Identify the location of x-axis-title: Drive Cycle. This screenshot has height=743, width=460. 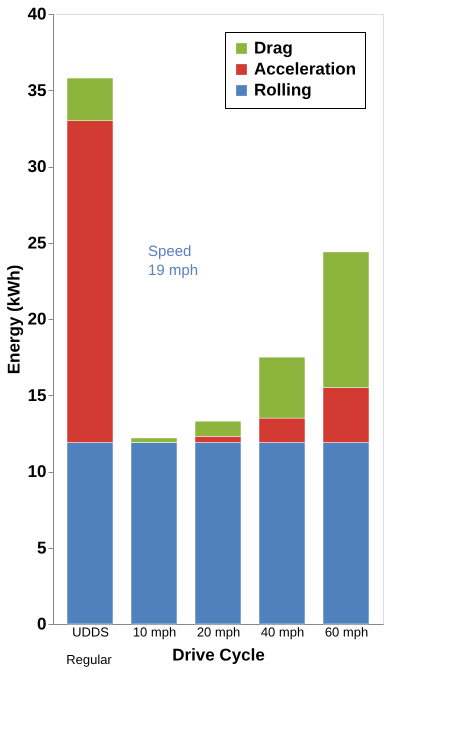
(218, 655).